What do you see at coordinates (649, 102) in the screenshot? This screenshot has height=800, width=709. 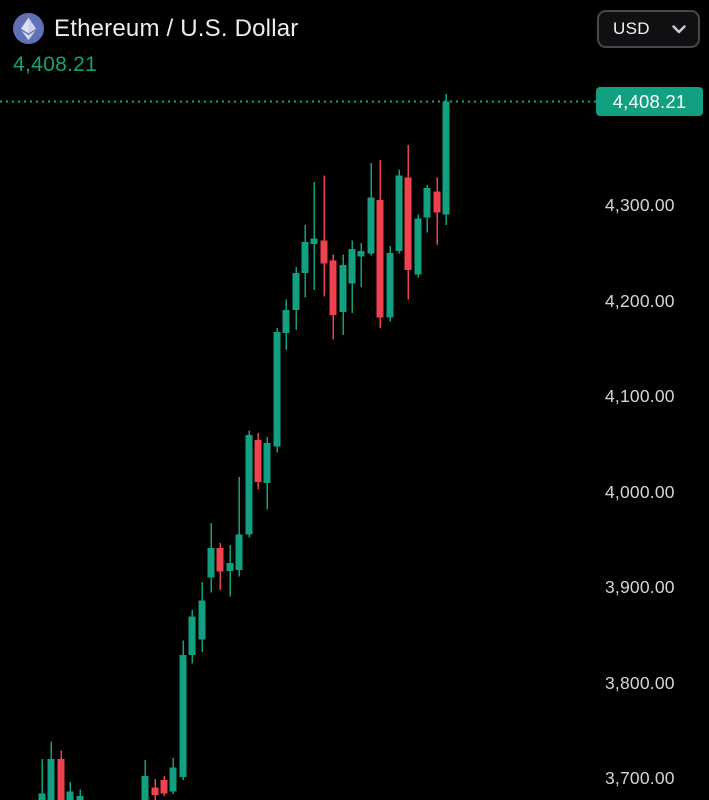 I see `price-badge: 4,408.21` at bounding box center [649, 102].